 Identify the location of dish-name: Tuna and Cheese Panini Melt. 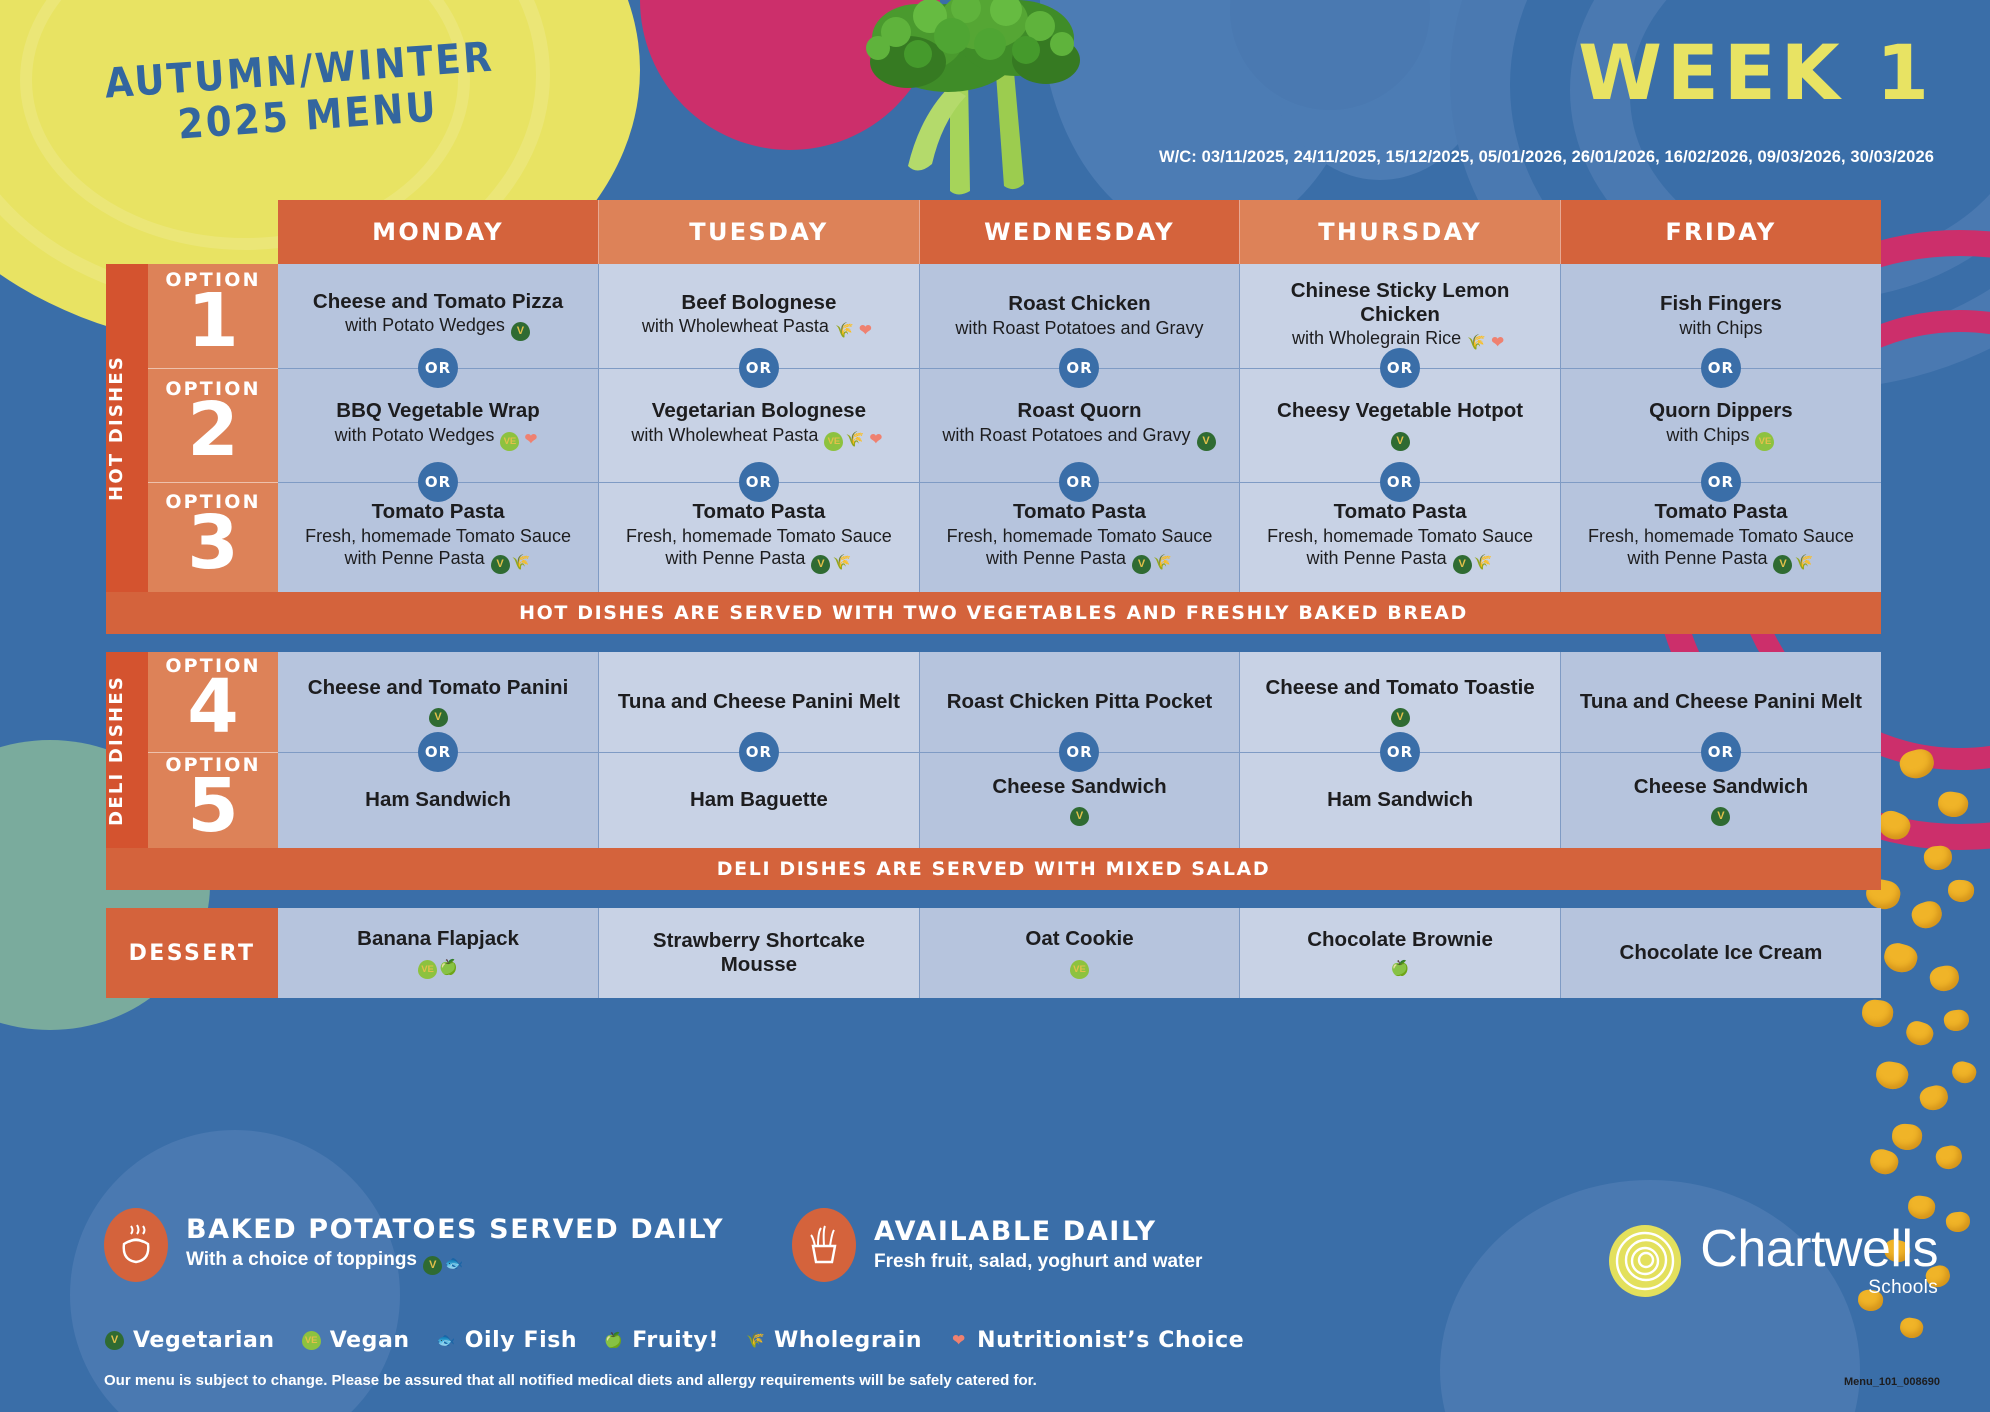
(758, 701).